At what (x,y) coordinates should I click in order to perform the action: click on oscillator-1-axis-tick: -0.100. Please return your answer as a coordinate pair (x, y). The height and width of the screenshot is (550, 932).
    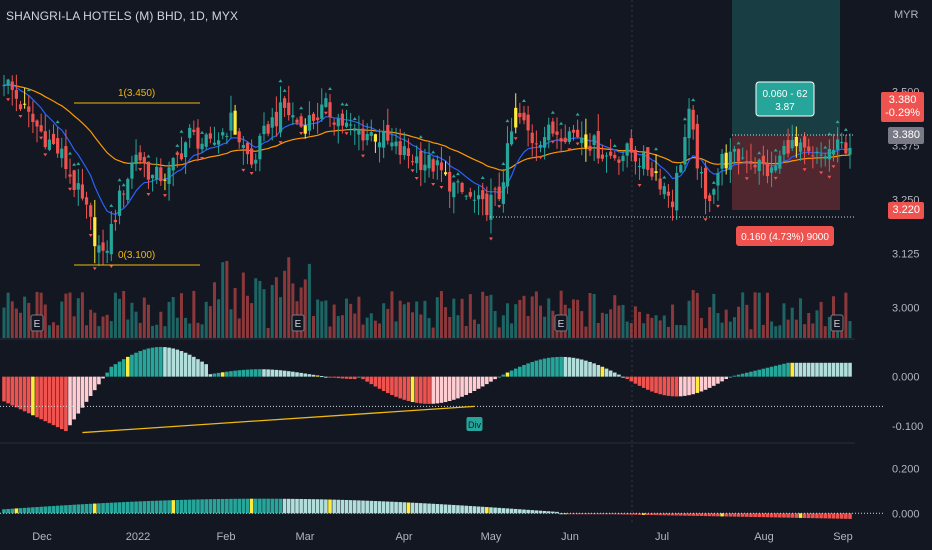
    Looking at the image, I should click on (907, 427).